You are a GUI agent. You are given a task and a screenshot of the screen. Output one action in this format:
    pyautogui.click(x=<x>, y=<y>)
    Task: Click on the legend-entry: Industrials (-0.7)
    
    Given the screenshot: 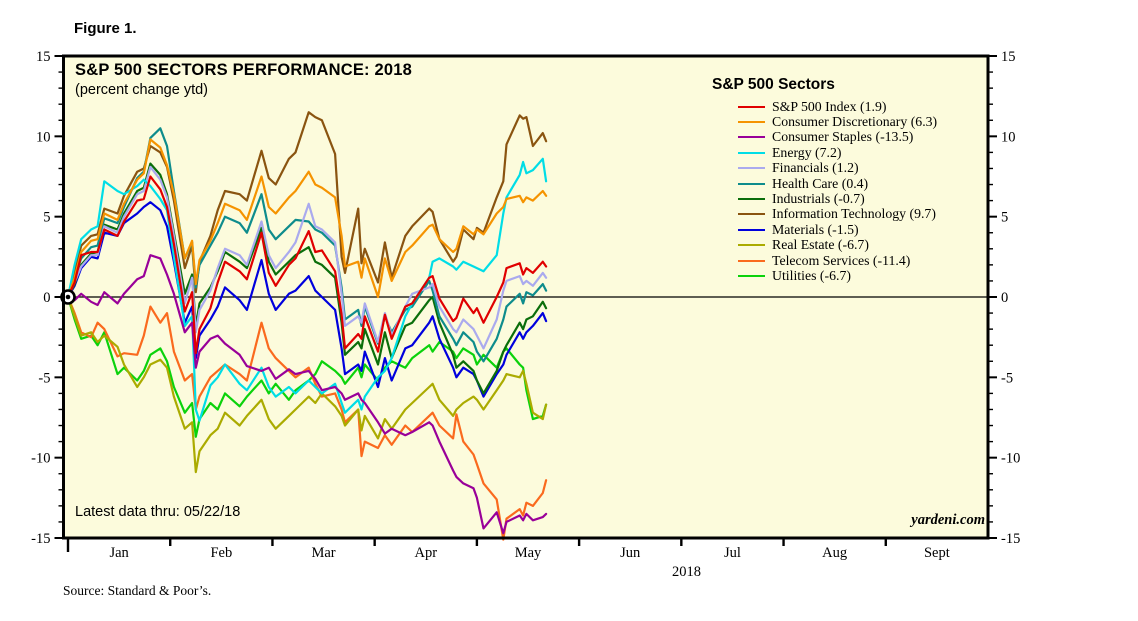 What is the action you would take?
    pyautogui.click(x=847, y=198)
    